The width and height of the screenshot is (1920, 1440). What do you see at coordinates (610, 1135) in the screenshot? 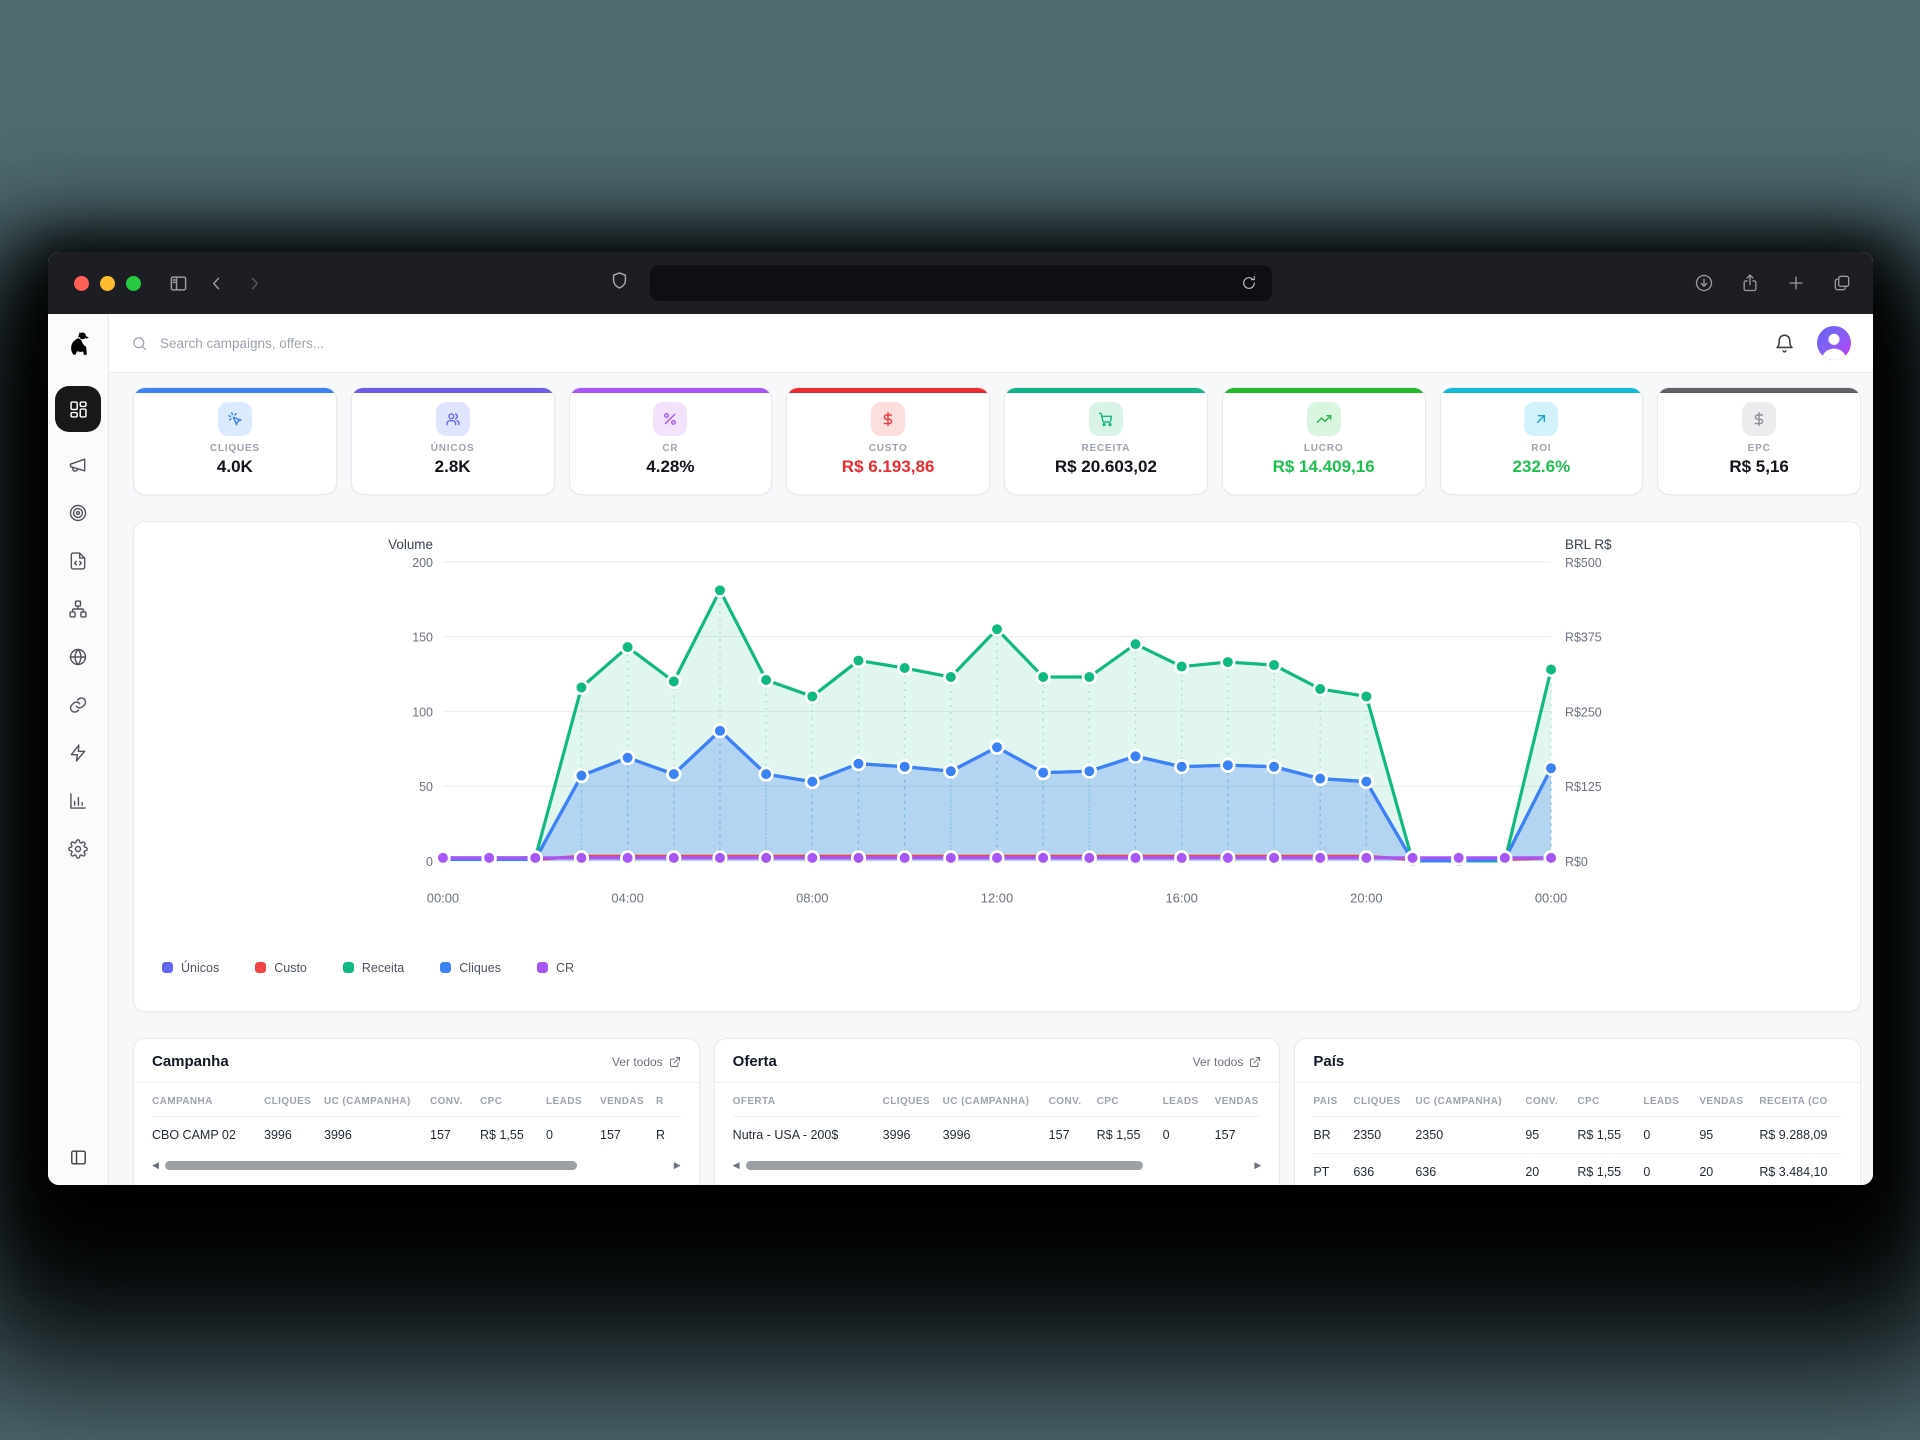
I see `cell: 157` at bounding box center [610, 1135].